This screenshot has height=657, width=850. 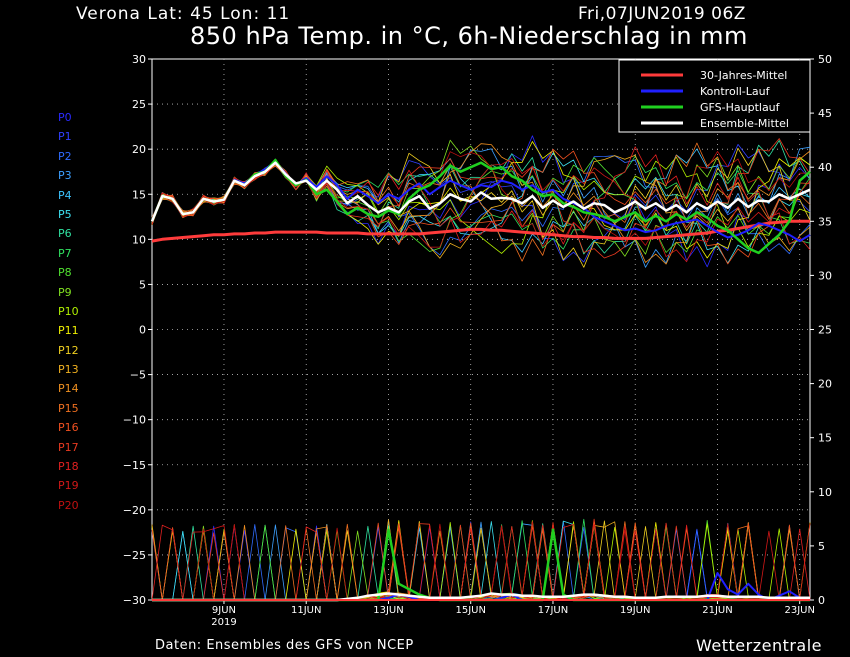 What do you see at coordinates (662, 14) in the screenshot?
I see `run-date-label: Fri,07JUN2019 06Z` at bounding box center [662, 14].